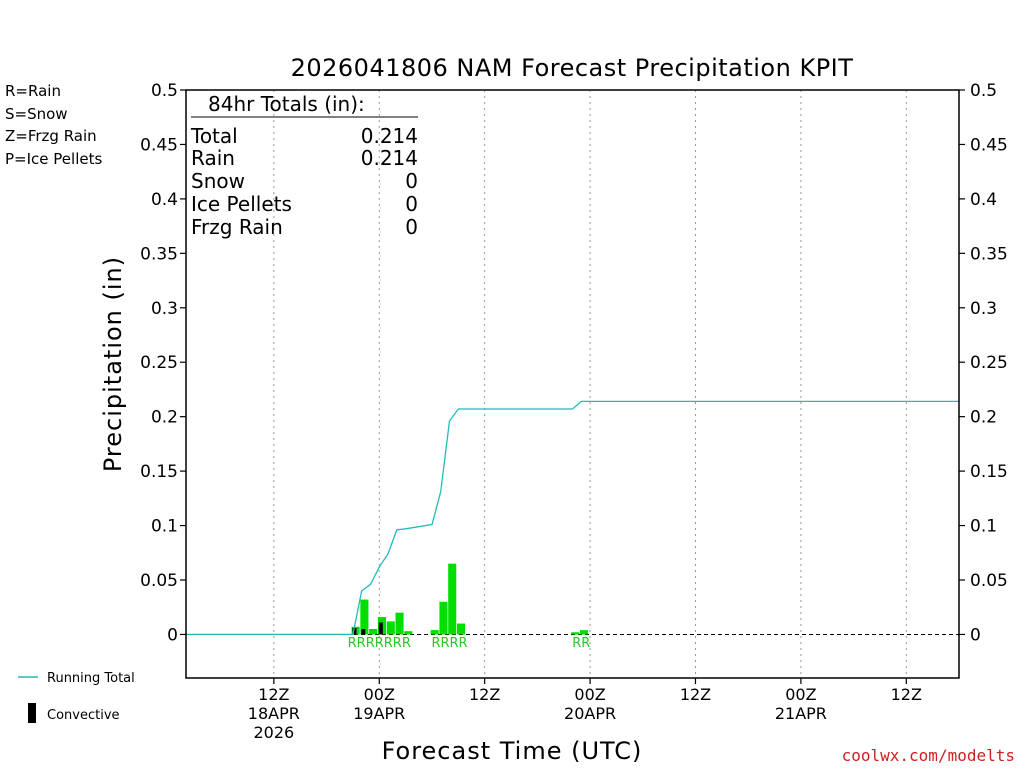 The image size is (1024, 768). What do you see at coordinates (286, 104) in the screenshot?
I see `totals-heading: 84hr Totals (in):` at bounding box center [286, 104].